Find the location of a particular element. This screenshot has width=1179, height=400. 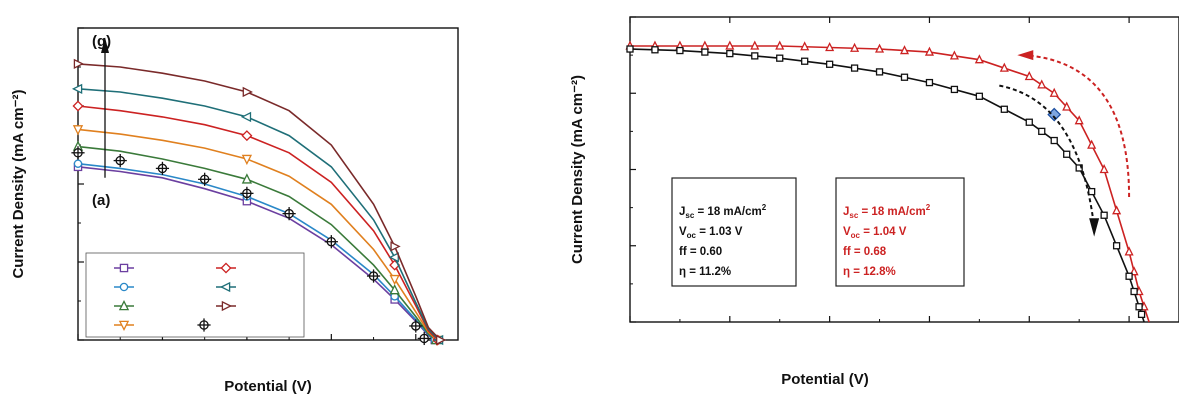

annotation-g: (g) is located at coordinates (101, 41).